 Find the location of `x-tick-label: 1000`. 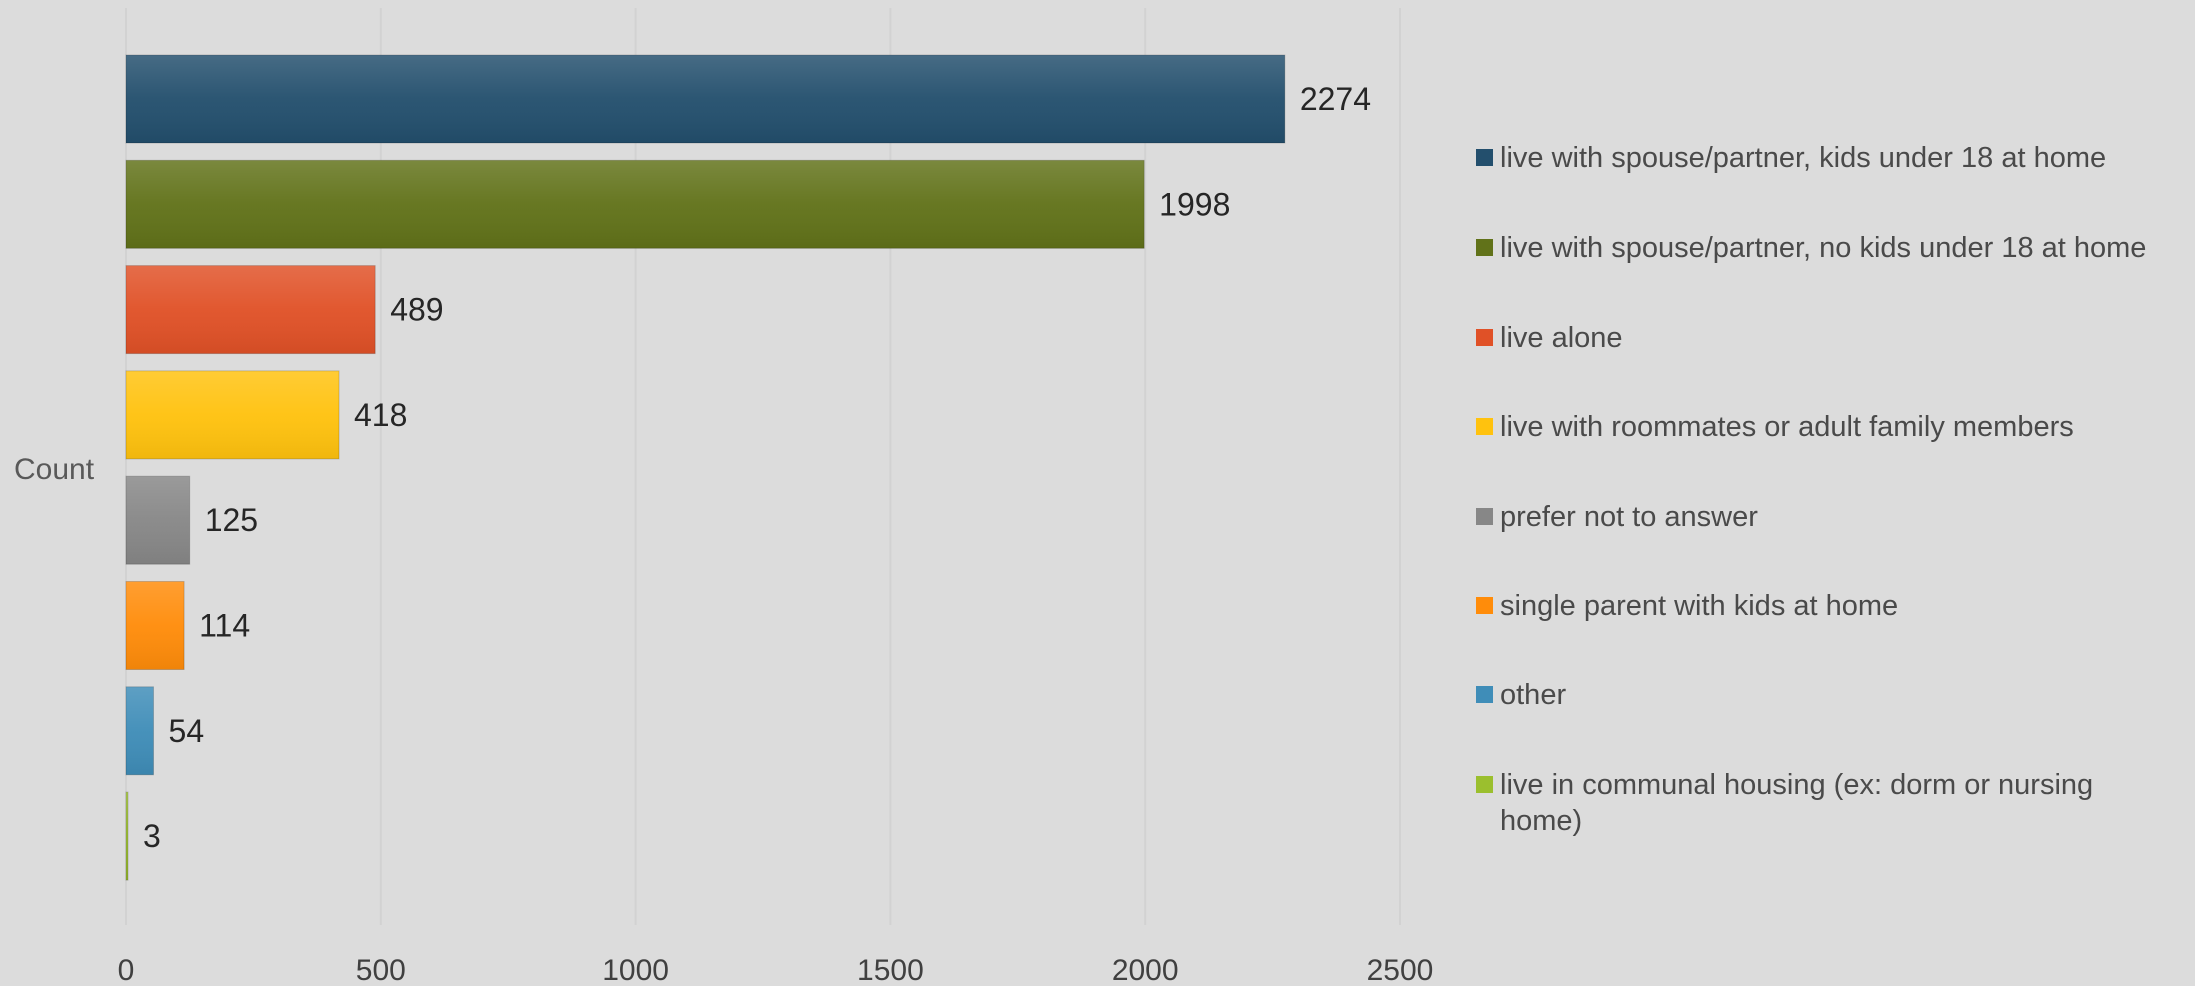

x-tick-label: 1000 is located at coordinates (635, 970).